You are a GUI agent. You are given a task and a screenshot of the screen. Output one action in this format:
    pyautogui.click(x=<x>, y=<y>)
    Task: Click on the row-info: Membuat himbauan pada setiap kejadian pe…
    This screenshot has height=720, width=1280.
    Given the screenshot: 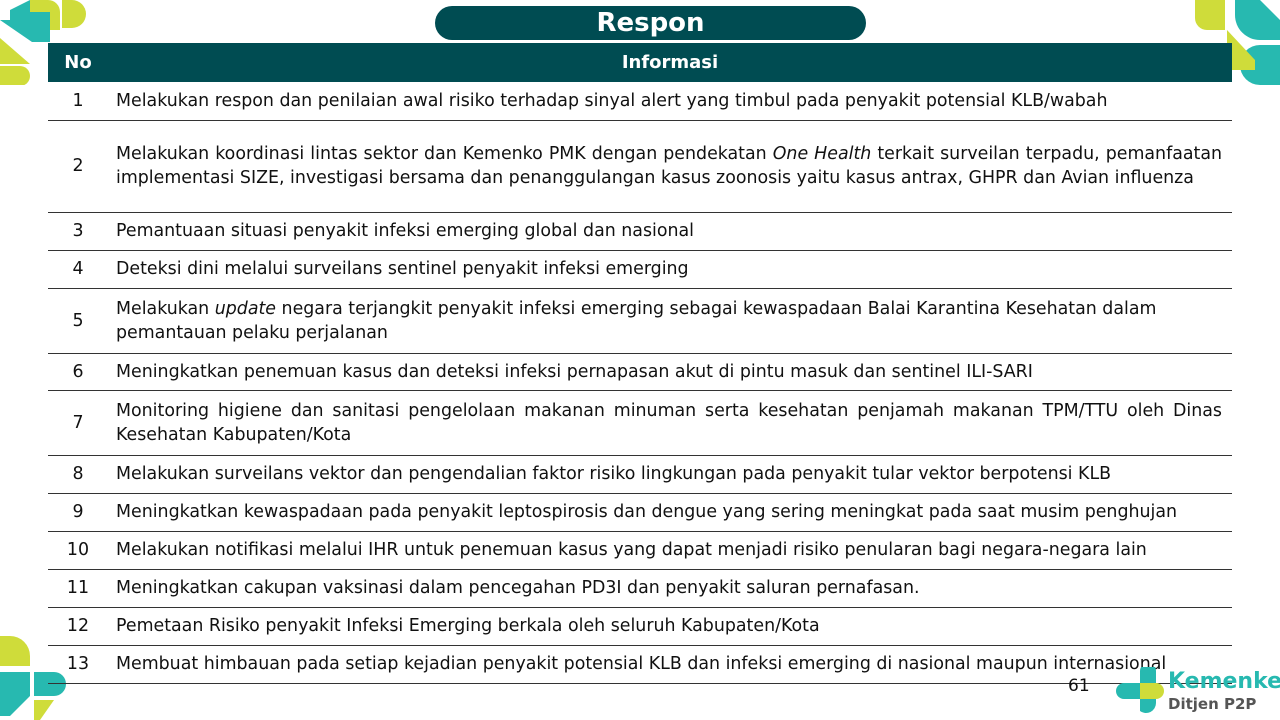 What is the action you would take?
    pyautogui.click(x=670, y=664)
    